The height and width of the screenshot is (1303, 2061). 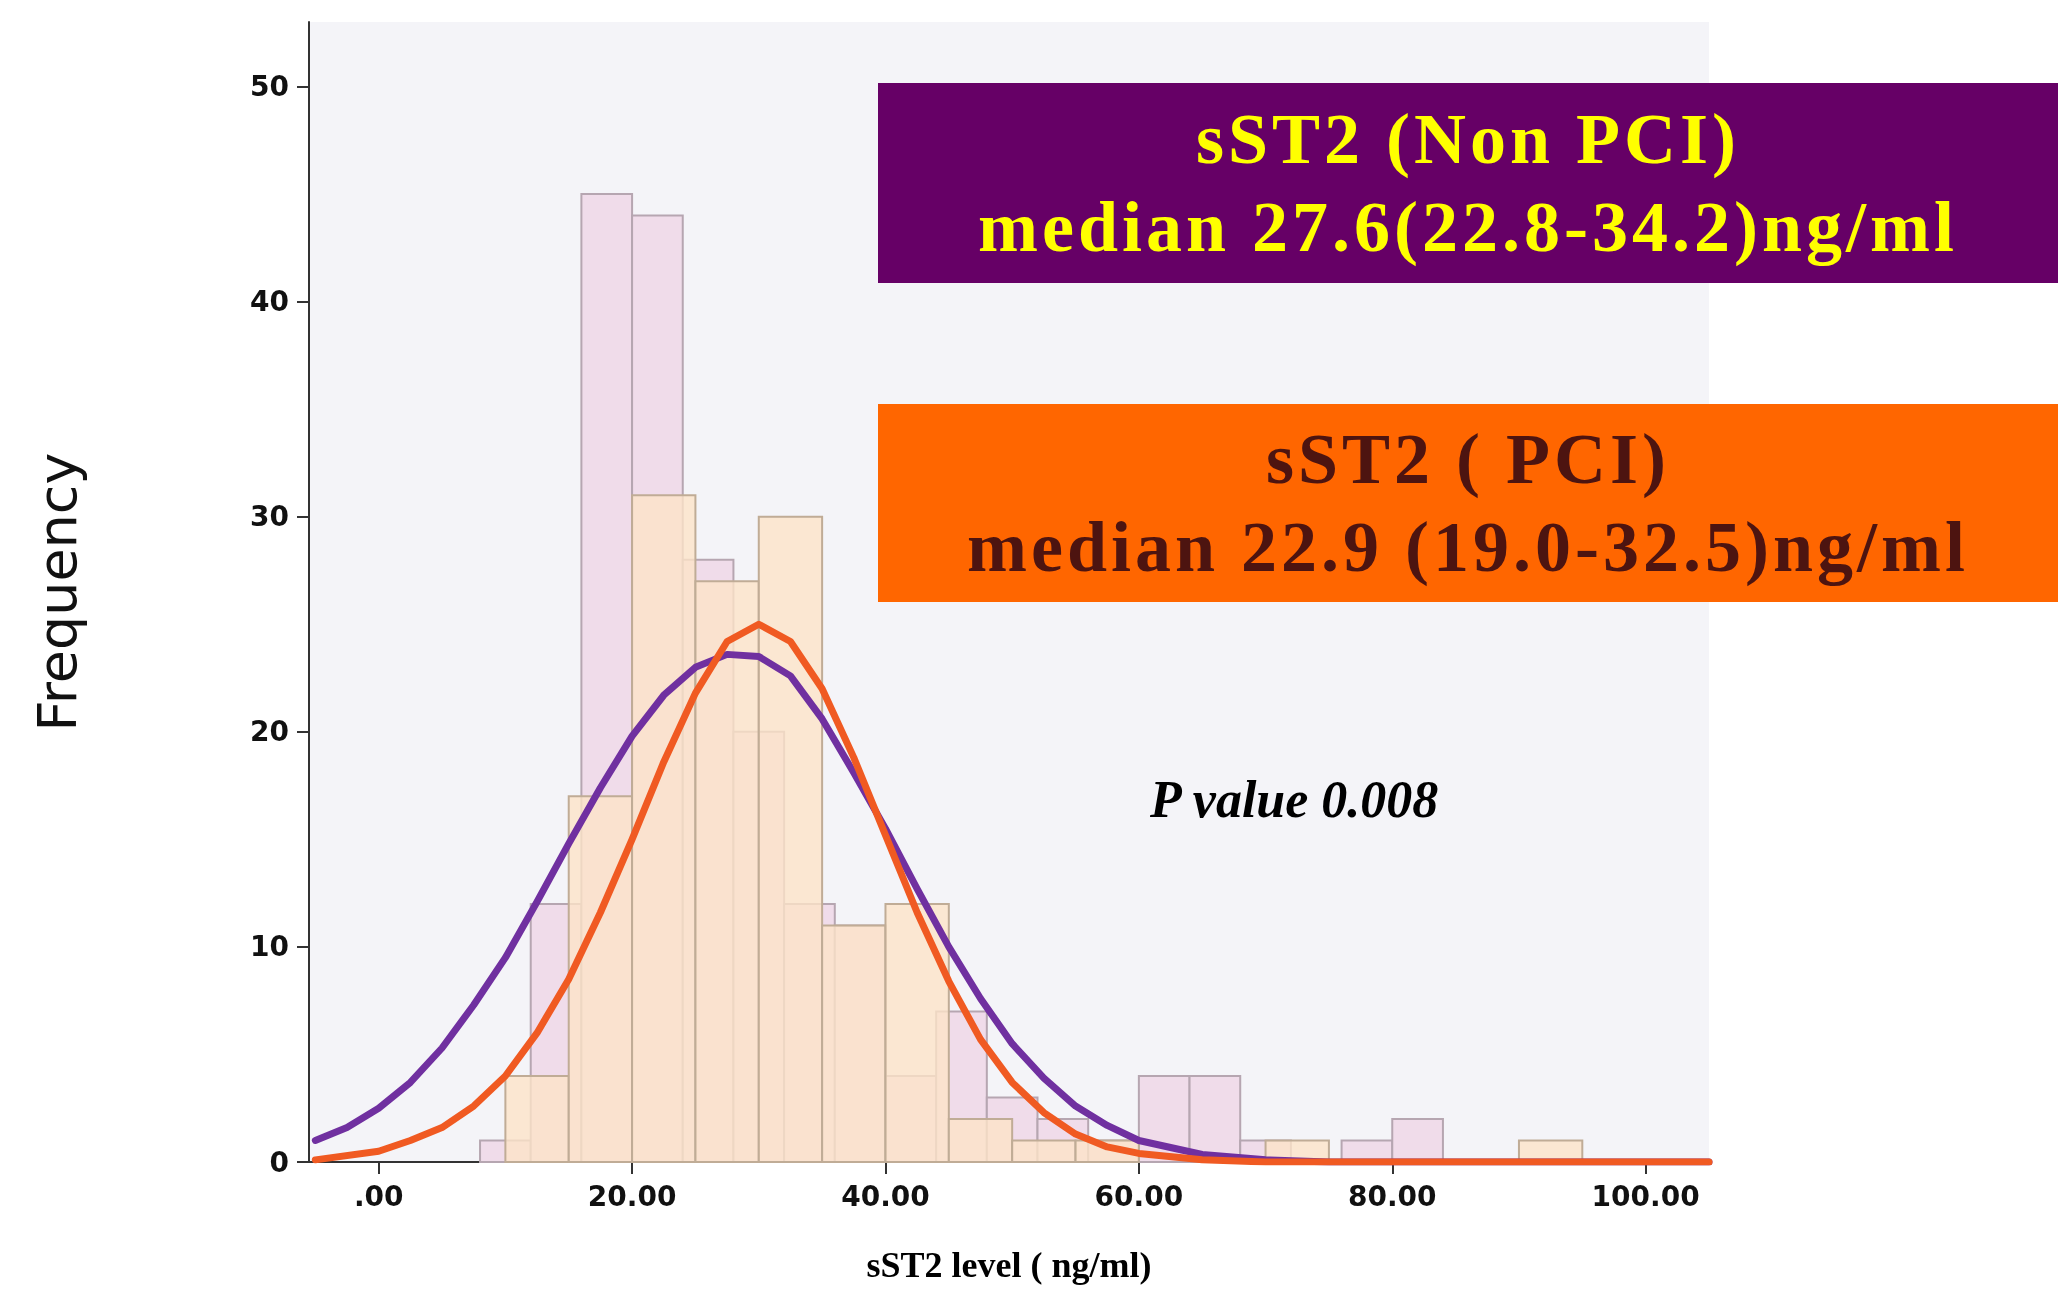 What do you see at coordinates (279, 1162) in the screenshot?
I see `y-tick-label: 0` at bounding box center [279, 1162].